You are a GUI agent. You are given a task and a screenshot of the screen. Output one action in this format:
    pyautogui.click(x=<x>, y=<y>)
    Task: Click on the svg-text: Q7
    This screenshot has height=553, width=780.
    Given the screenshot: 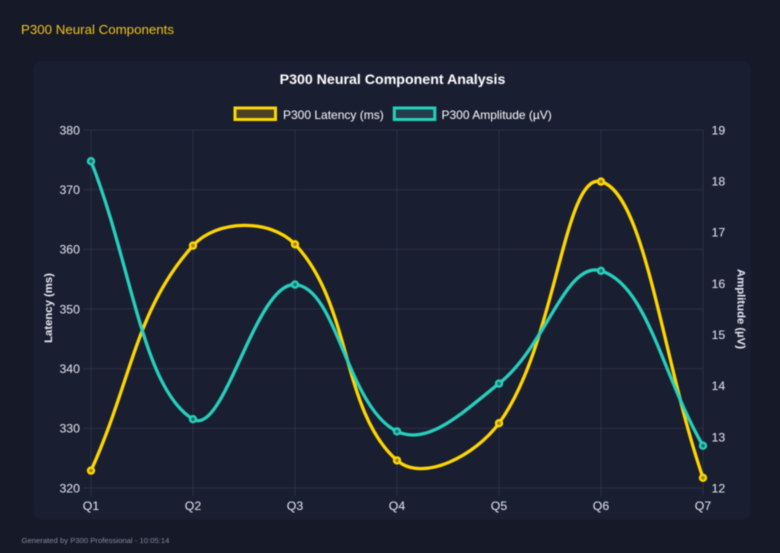 What is the action you would take?
    pyautogui.click(x=703, y=506)
    